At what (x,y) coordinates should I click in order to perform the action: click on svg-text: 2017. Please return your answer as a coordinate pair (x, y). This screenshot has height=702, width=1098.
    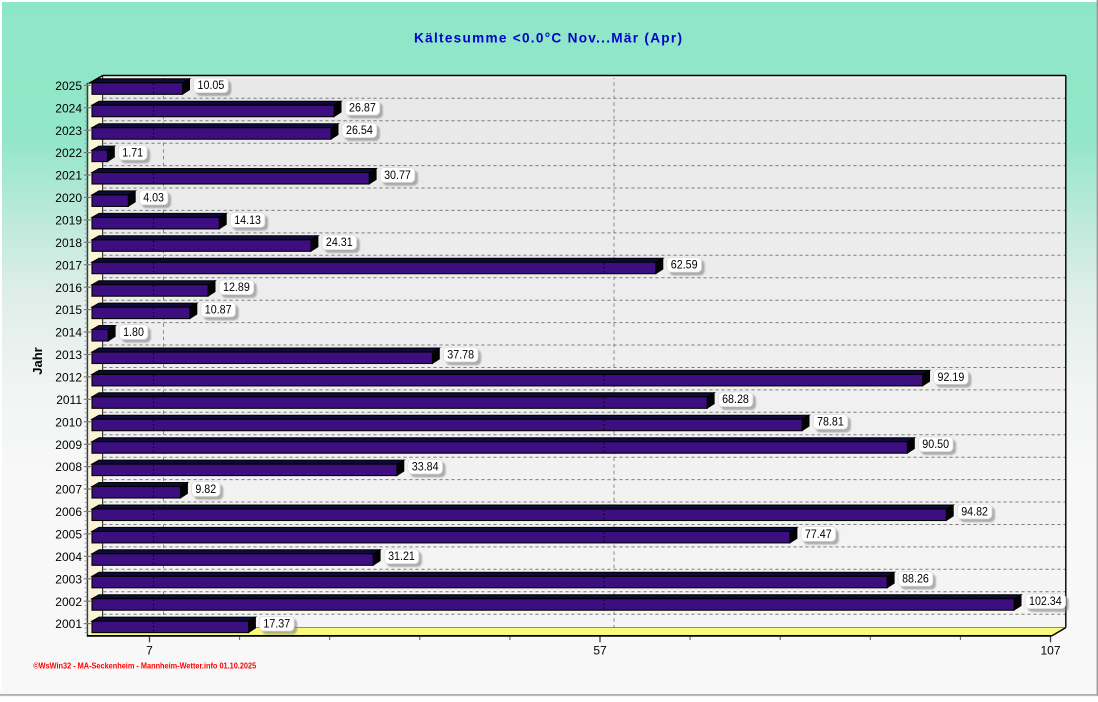
    Looking at the image, I should click on (68, 265).